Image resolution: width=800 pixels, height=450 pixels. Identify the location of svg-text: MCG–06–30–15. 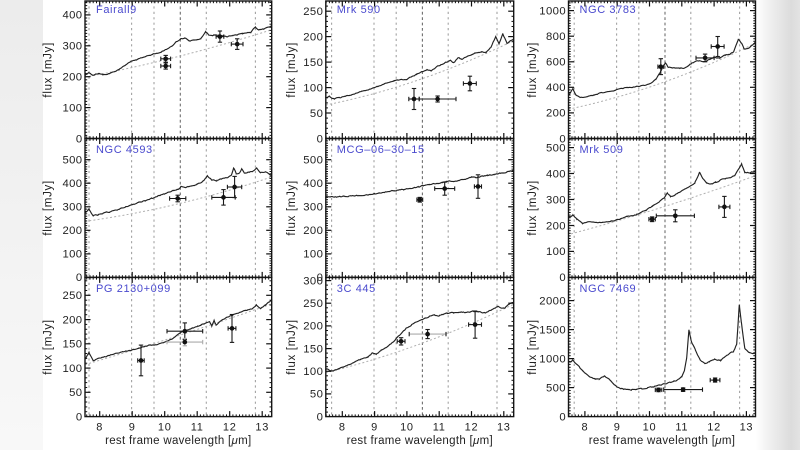
(381, 150).